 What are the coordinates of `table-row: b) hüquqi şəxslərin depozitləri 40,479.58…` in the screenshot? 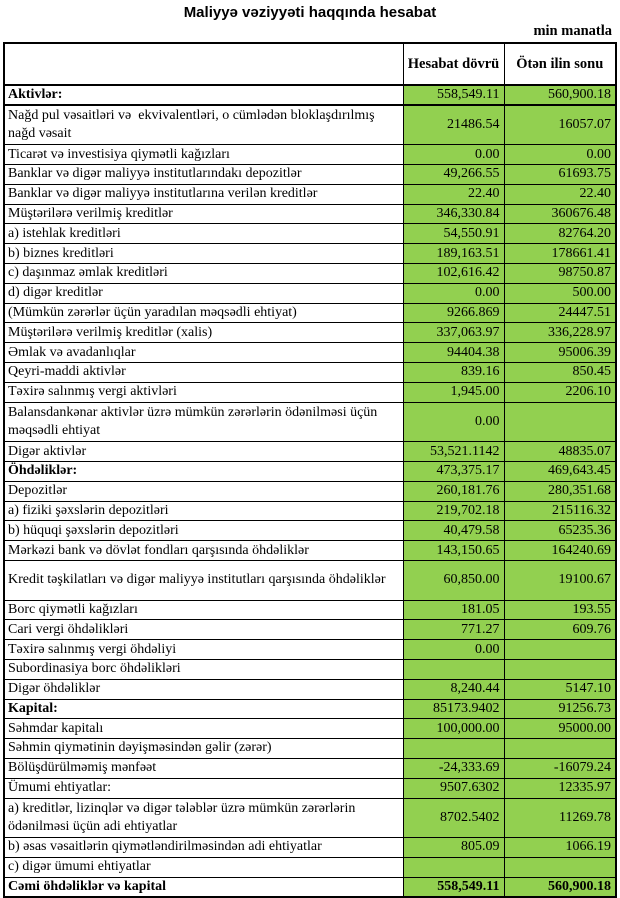 It's located at (310, 531).